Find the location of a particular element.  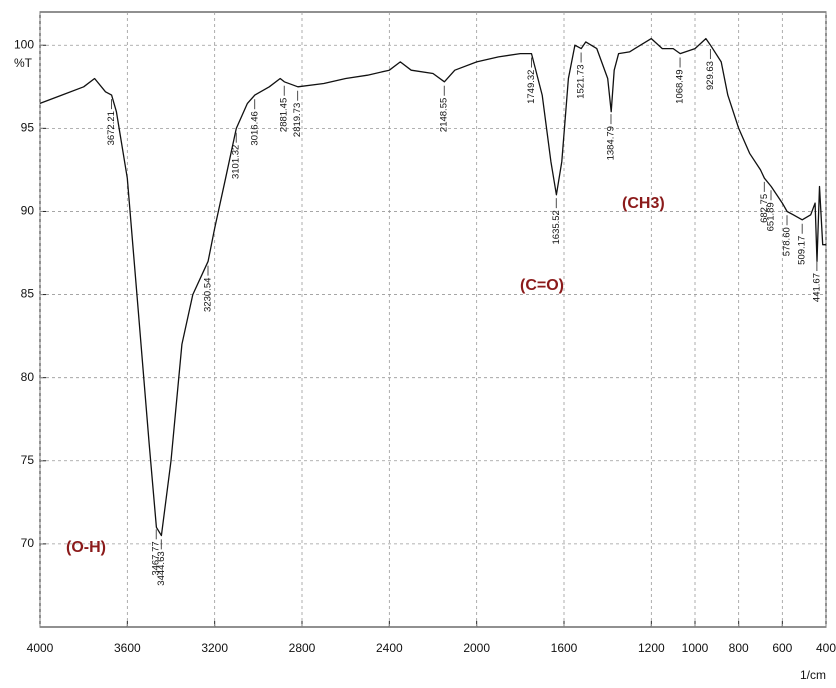

x-tick-label: 2000 is located at coordinates (476, 648).